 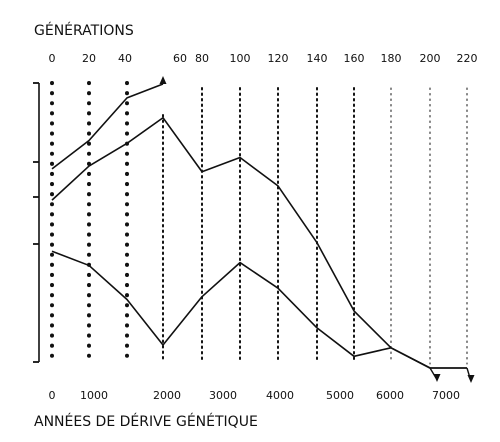 What do you see at coordinates (430, 58) in the screenshot?
I see `top-tick-label: 200` at bounding box center [430, 58].